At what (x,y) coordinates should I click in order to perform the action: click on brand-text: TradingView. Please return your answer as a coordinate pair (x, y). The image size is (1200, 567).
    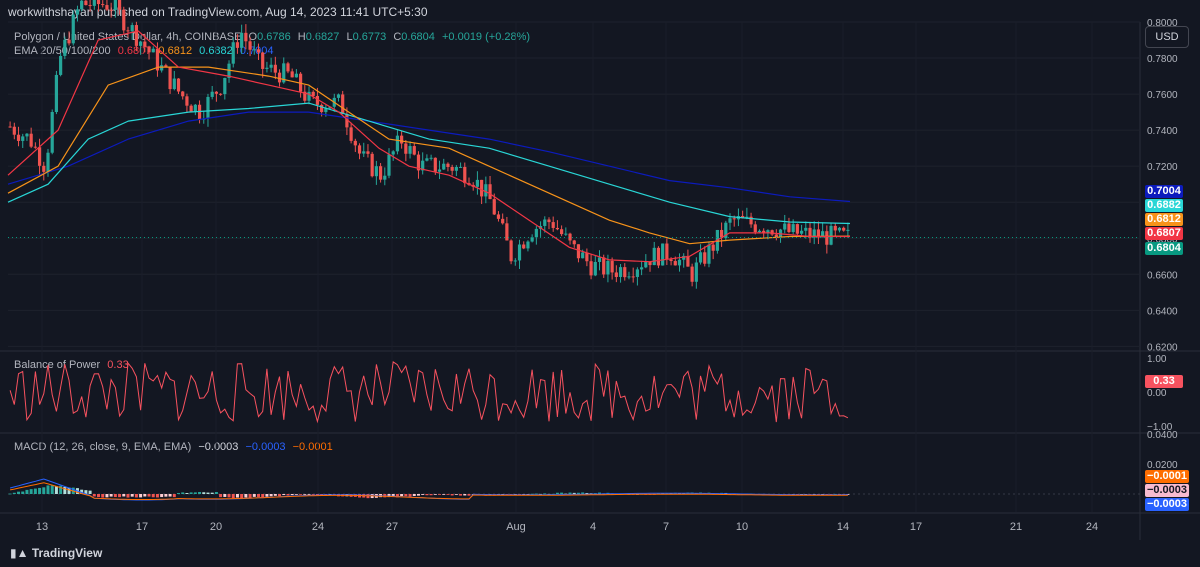
    Looking at the image, I should click on (67, 553).